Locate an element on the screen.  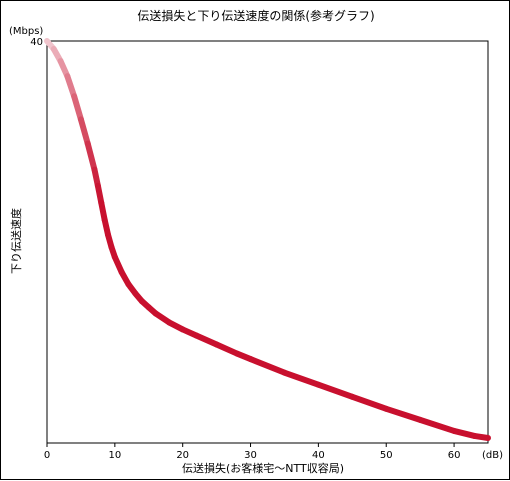
x-tick-label: 40 is located at coordinates (318, 455).